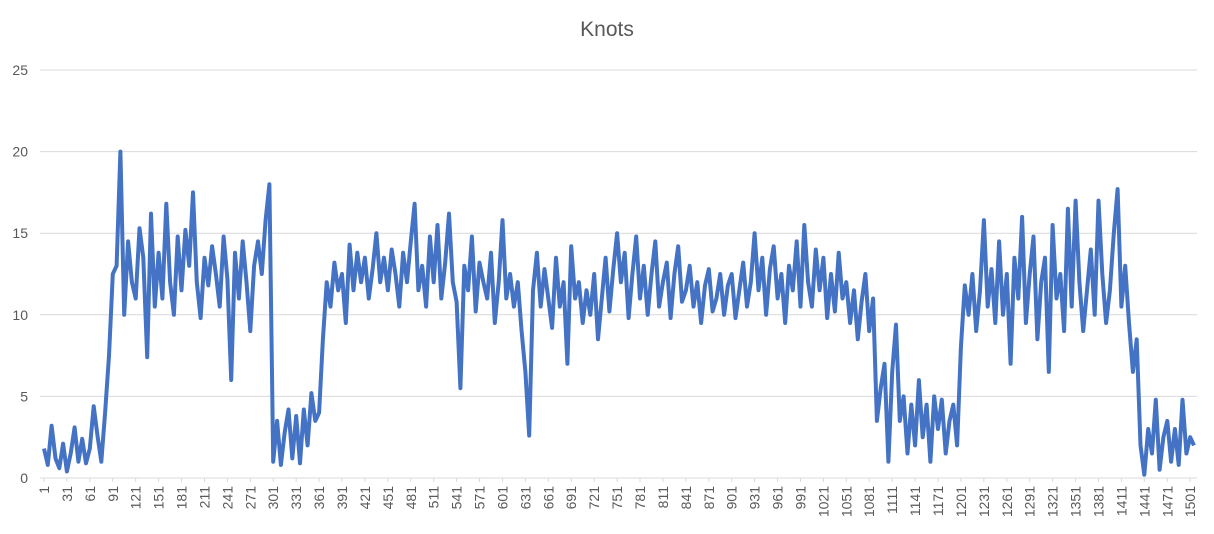 This screenshot has height=534, width=1214. What do you see at coordinates (67, 494) in the screenshot?
I see `x-tick-label: 31` at bounding box center [67, 494].